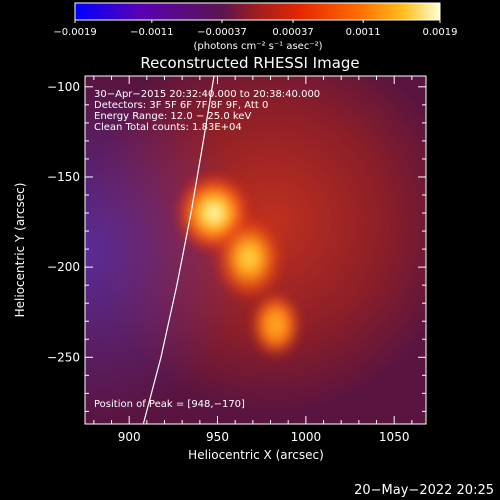 The height and width of the screenshot is (500, 500). Describe the element at coordinates (151, 32) in the screenshot. I see `colorbar-tick-label: −0.0011` at that location.